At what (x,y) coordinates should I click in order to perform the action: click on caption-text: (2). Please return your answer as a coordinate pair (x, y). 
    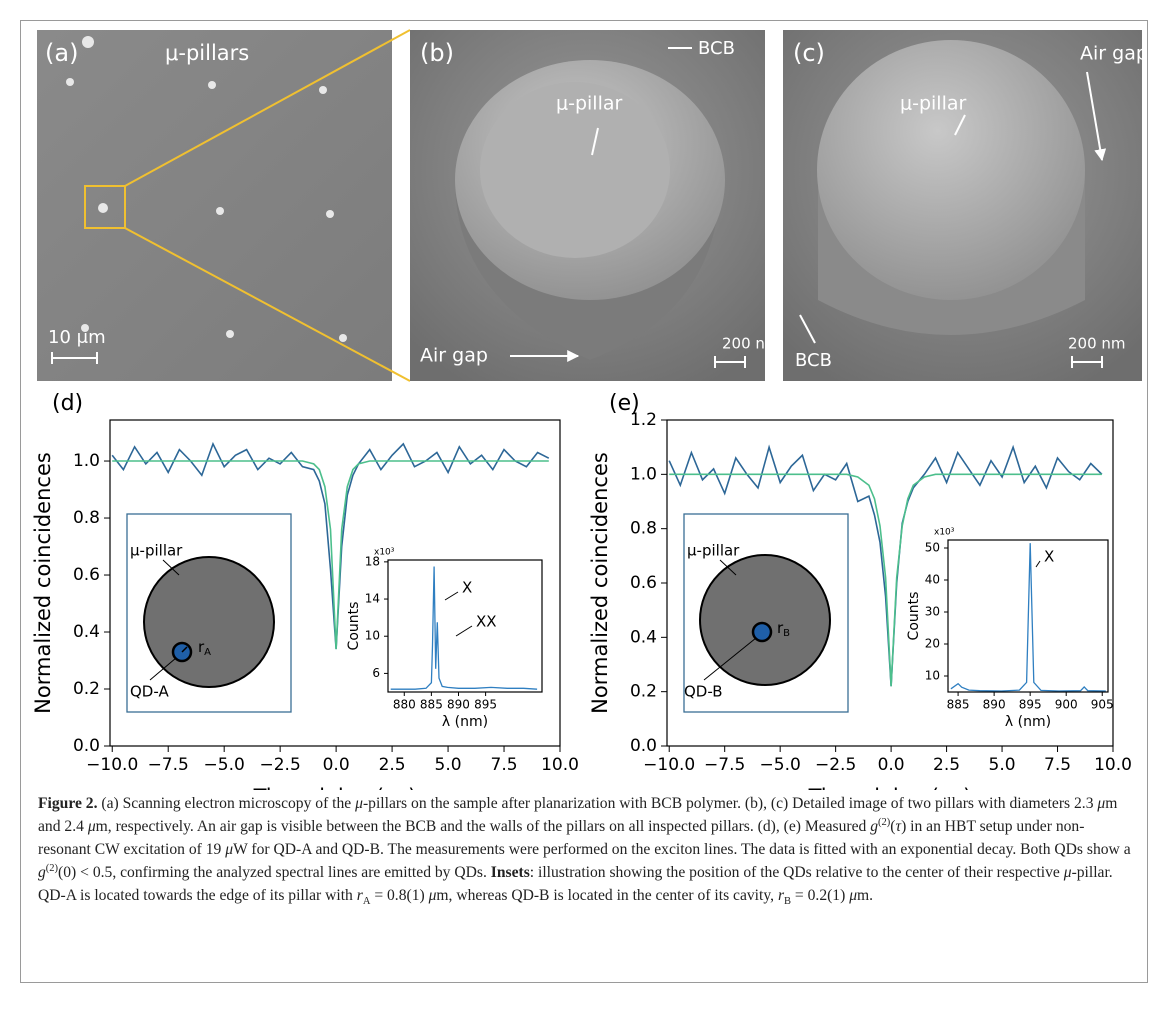
    Looking at the image, I should click on (52, 868).